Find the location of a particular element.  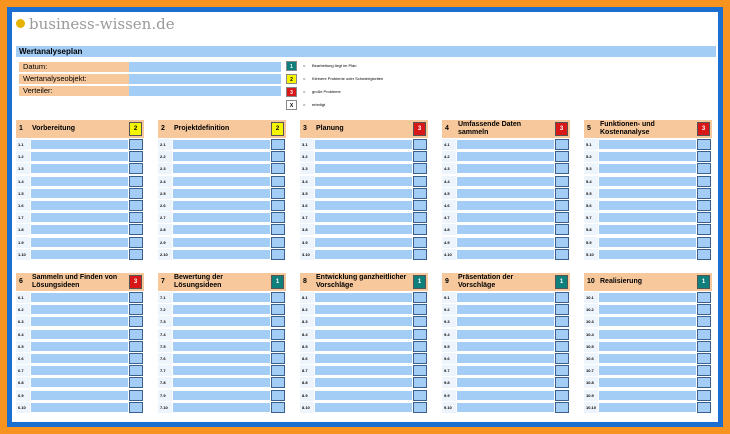

legend-sep: = is located at coordinates (304, 91).